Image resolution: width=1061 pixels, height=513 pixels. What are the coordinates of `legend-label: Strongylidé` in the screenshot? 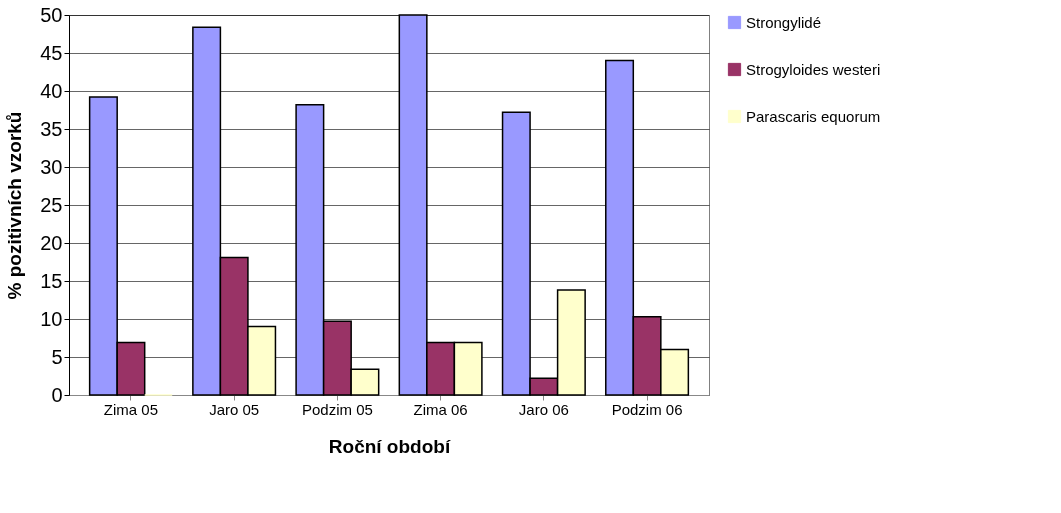 It's located at (784, 22).